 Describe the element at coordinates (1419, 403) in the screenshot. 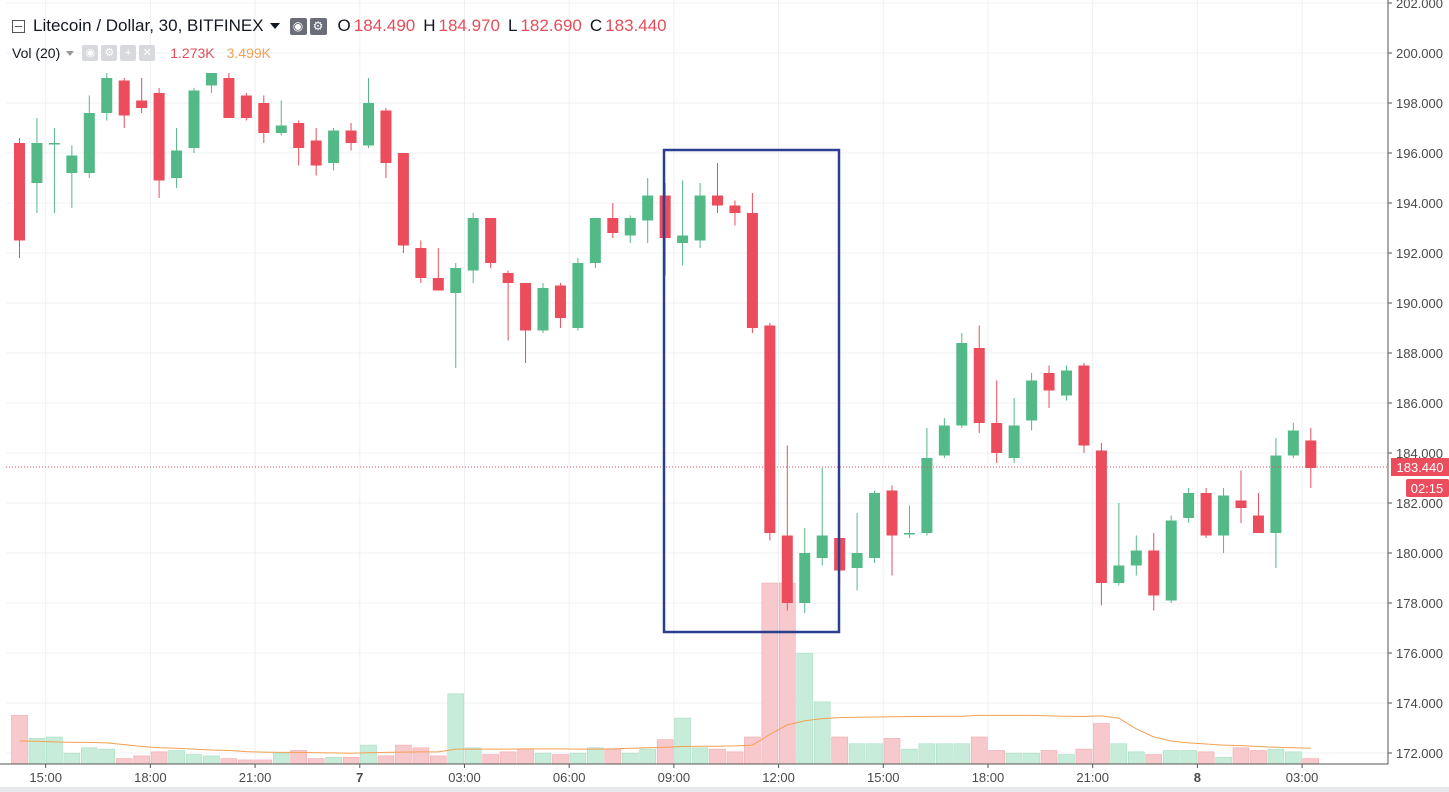

I see `y-tick-label: 186.000` at that location.